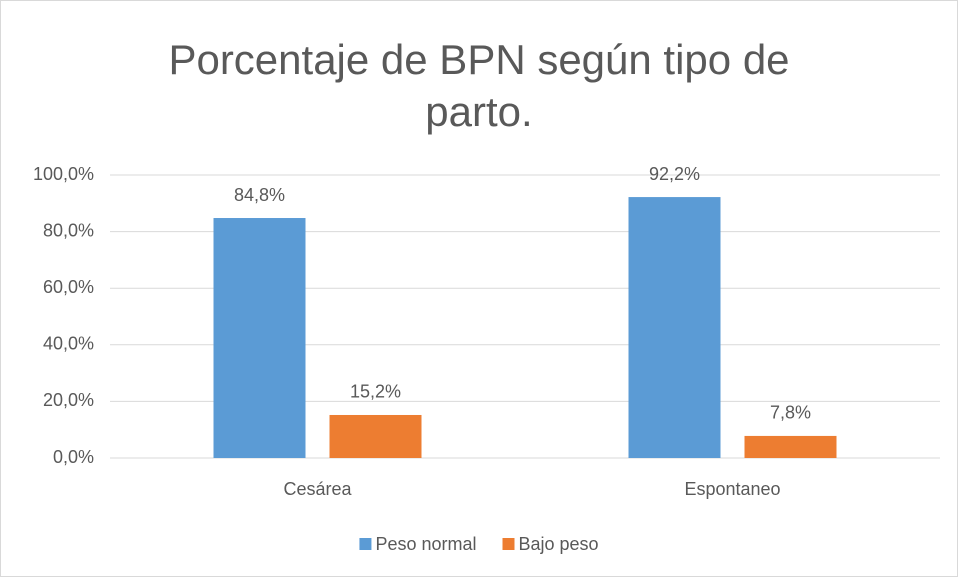 The image size is (958, 577). What do you see at coordinates (68, 344) in the screenshot?
I see `y-tick-label: 40,0%` at bounding box center [68, 344].